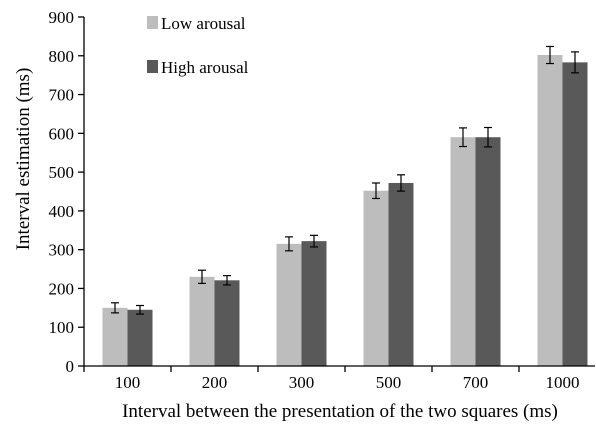 The image size is (596, 427). Describe the element at coordinates (62, 17) in the screenshot. I see `y-tick-label: 900` at that location.